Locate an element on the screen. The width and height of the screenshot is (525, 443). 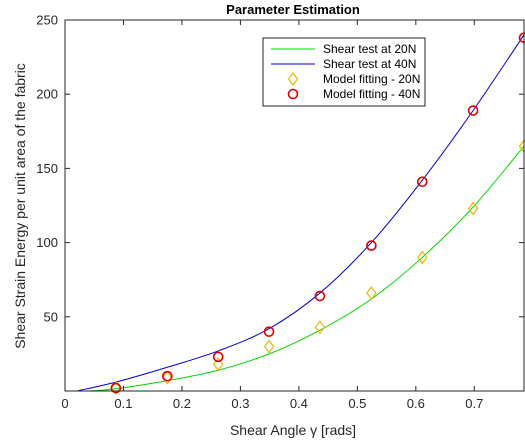
x-tick-label: 0.6 is located at coordinates (416, 403).